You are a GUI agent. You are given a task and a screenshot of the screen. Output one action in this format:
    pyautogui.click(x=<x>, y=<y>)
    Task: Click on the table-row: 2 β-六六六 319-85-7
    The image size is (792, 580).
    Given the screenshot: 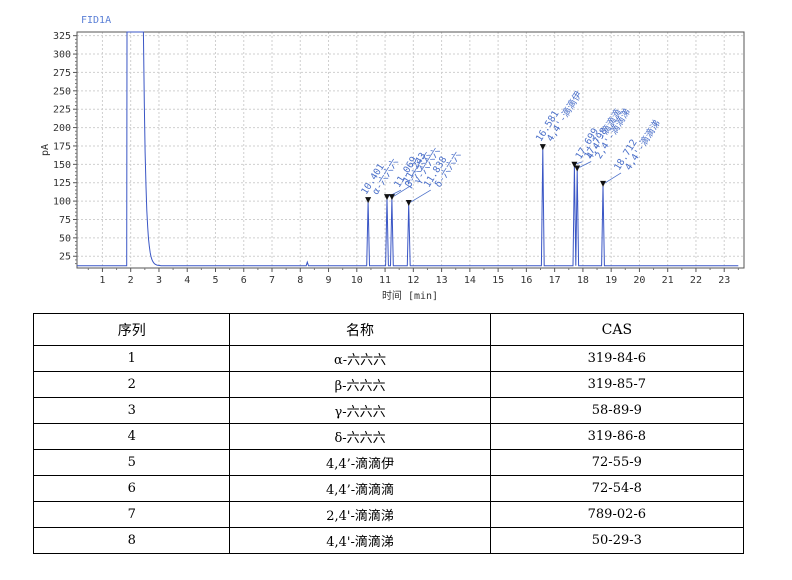 What is the action you would take?
    pyautogui.click(x=388, y=384)
    